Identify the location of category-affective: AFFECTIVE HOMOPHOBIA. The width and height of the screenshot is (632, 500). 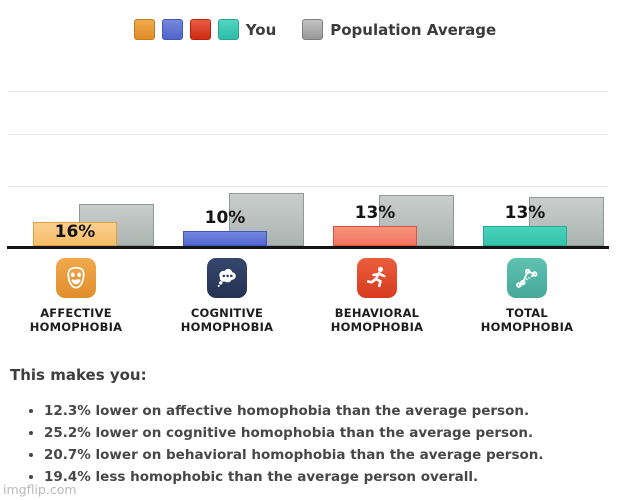
(76, 296).